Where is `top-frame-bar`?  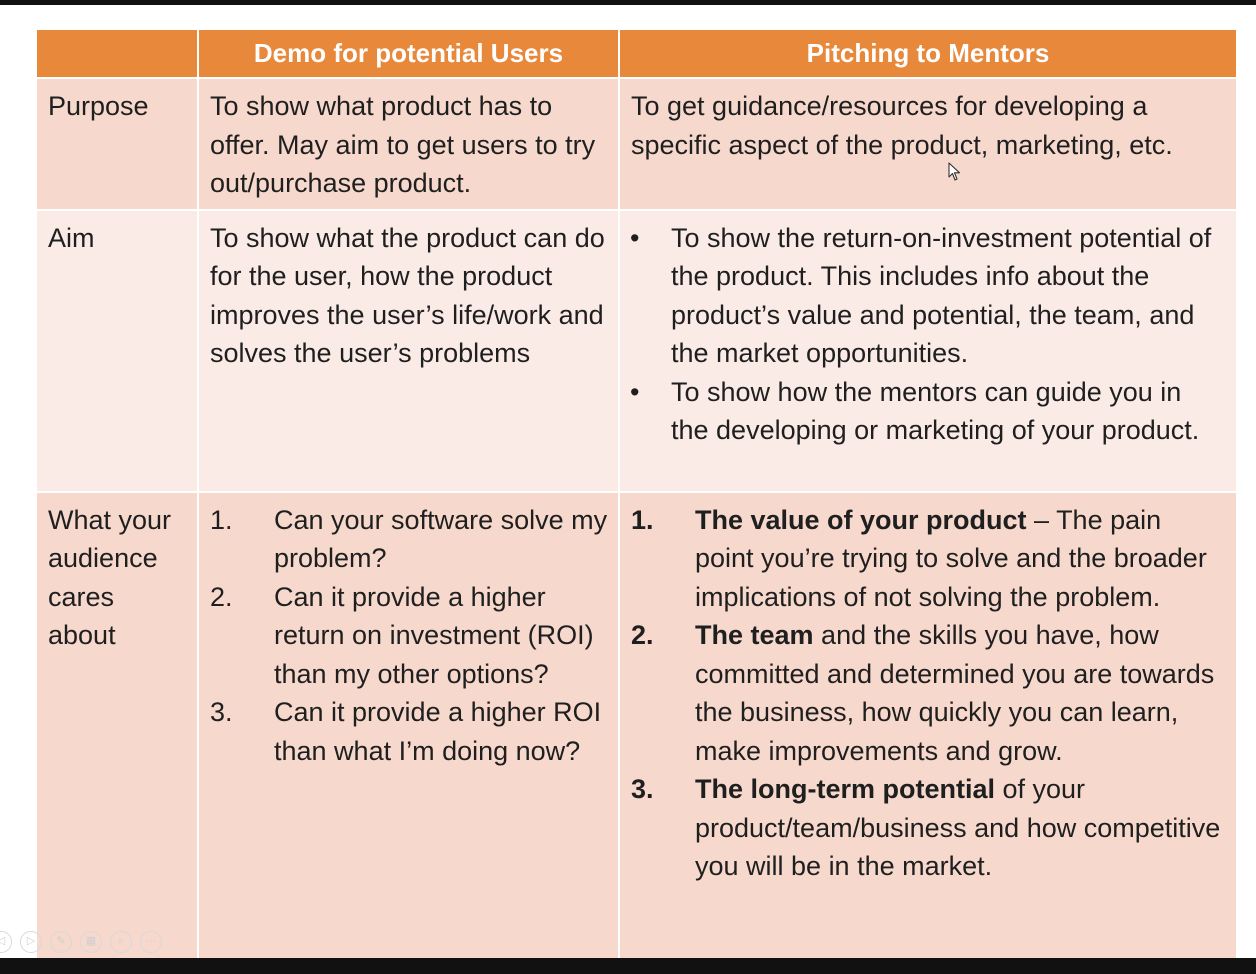
top-frame-bar is located at coordinates (628, 2).